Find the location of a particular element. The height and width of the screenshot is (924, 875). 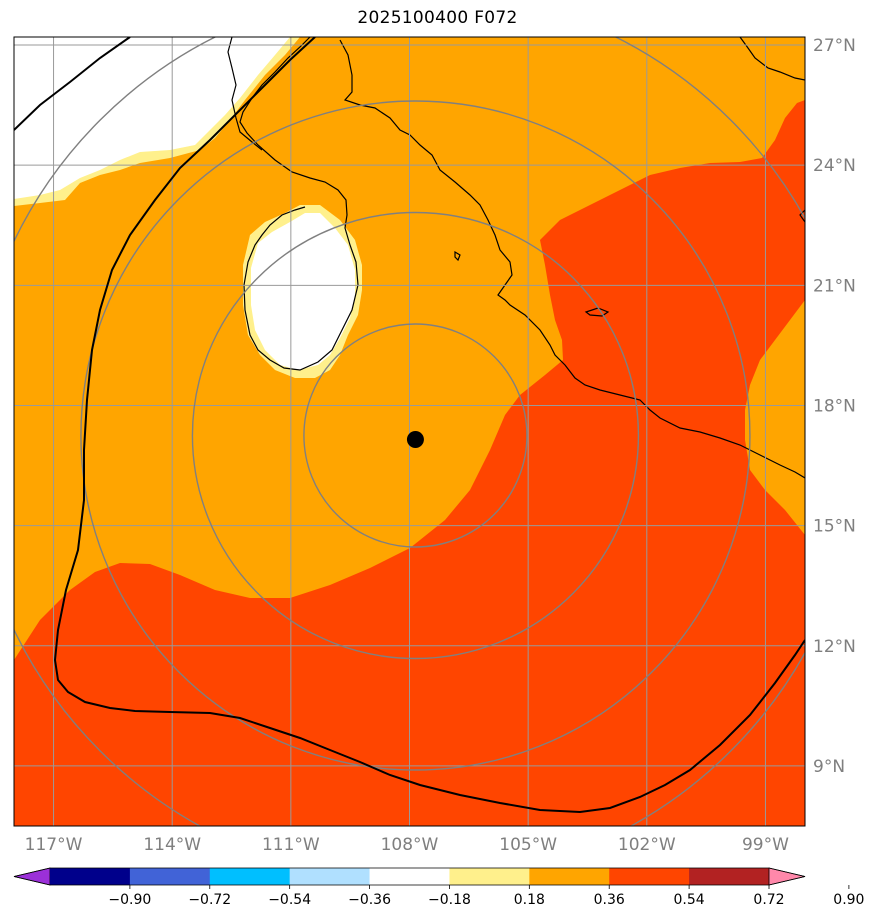

colorbar-outline is located at coordinates (409, 876).